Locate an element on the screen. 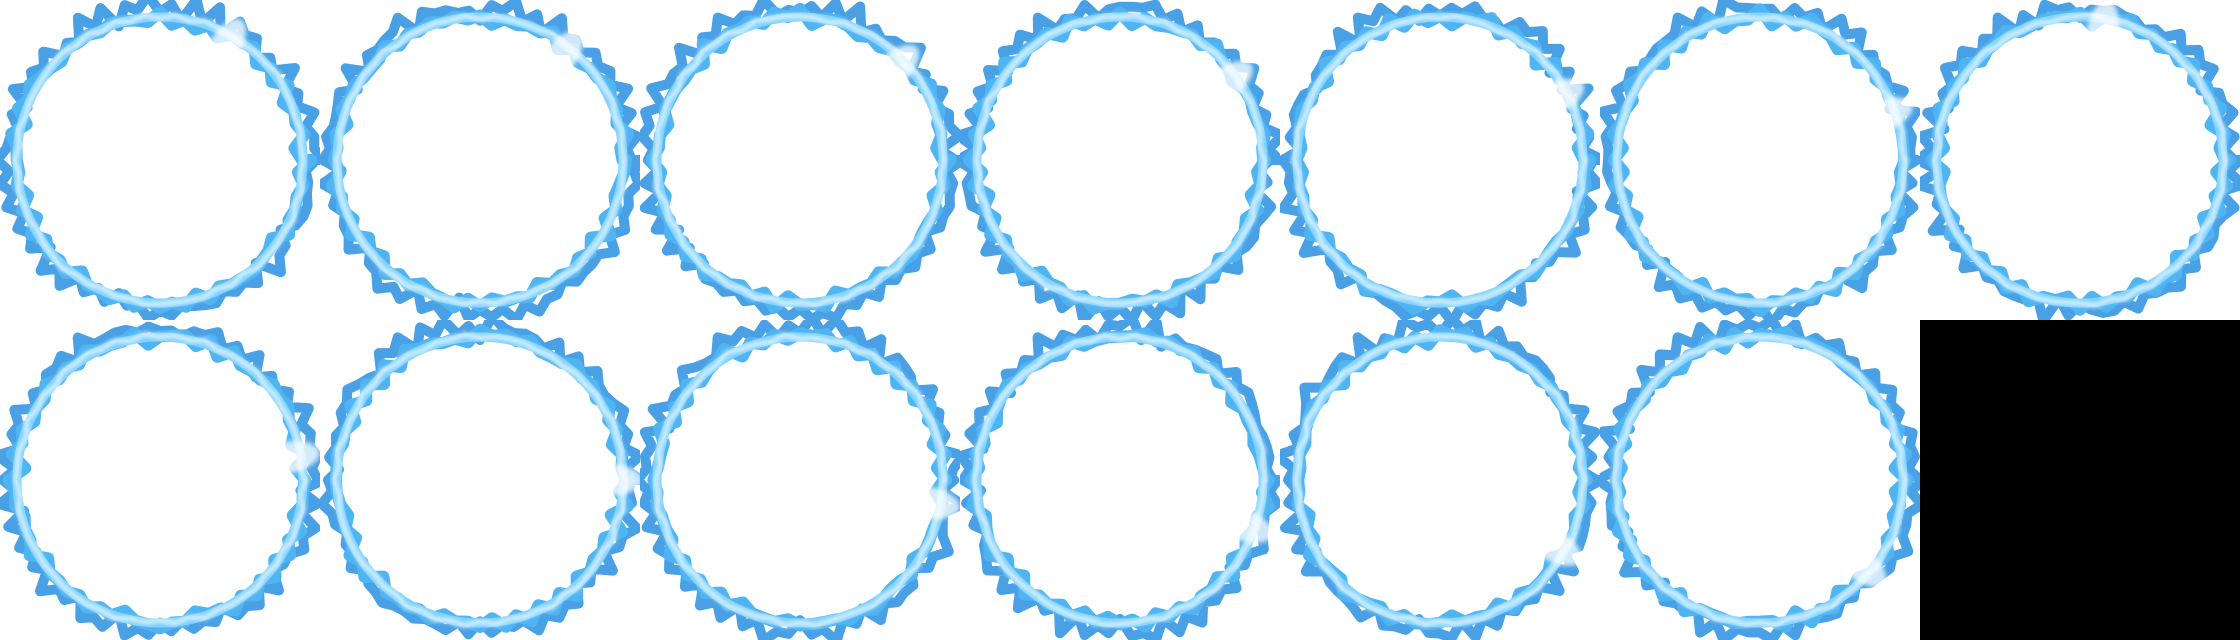  ring-band is located at coordinates (160, 160).